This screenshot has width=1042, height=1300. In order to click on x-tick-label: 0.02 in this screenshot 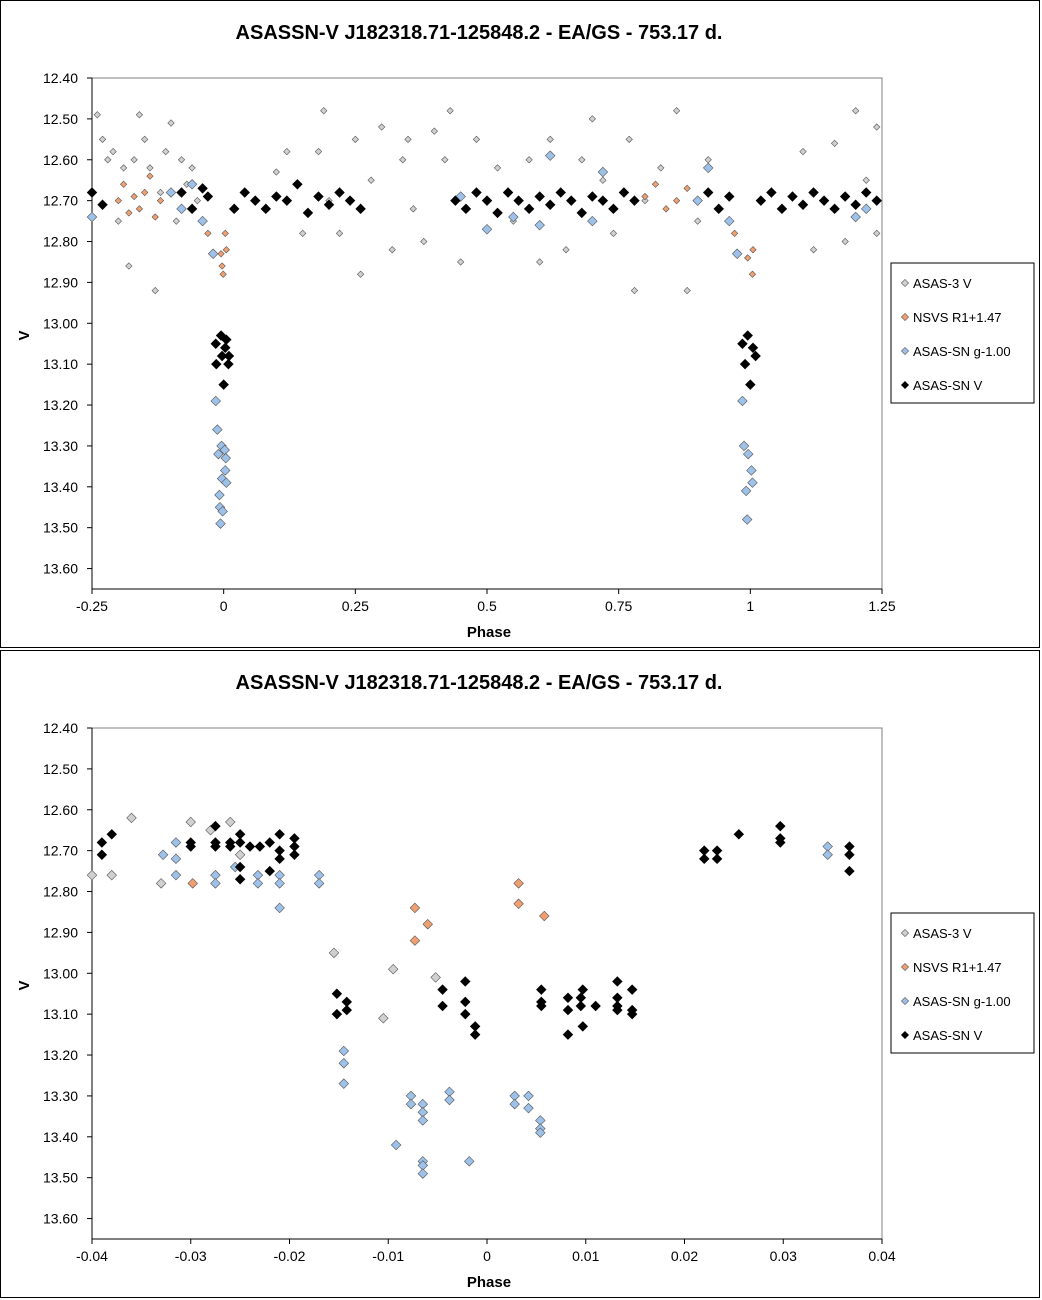, I will do `click(684, 1256)`.